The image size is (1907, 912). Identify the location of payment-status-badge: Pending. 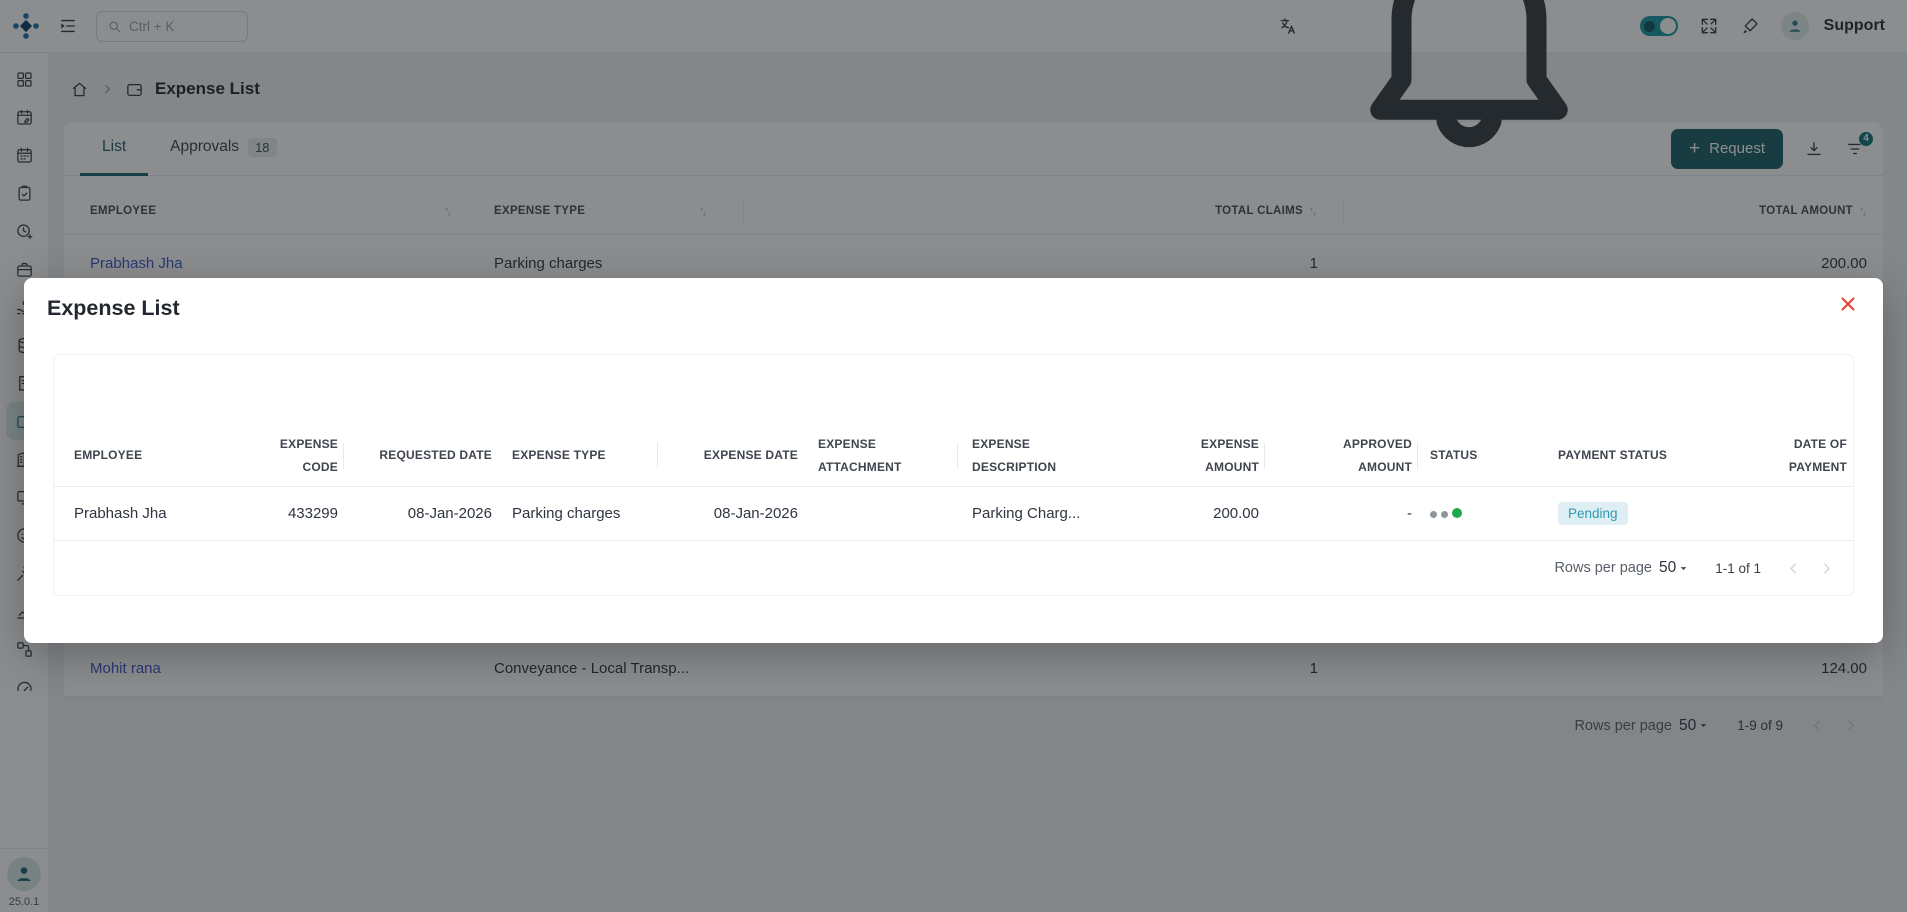
(1593, 513).